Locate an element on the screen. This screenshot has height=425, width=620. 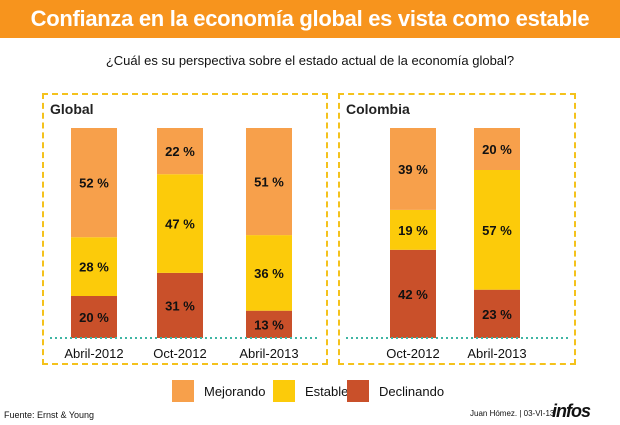
legend-swatch-estable is located at coordinates (284, 391).